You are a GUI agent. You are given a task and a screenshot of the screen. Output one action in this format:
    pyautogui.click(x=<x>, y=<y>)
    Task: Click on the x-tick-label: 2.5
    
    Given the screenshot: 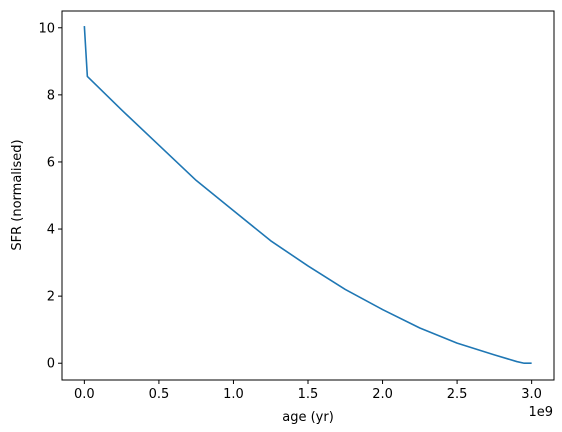 What is the action you would take?
    pyautogui.click(x=457, y=394)
    